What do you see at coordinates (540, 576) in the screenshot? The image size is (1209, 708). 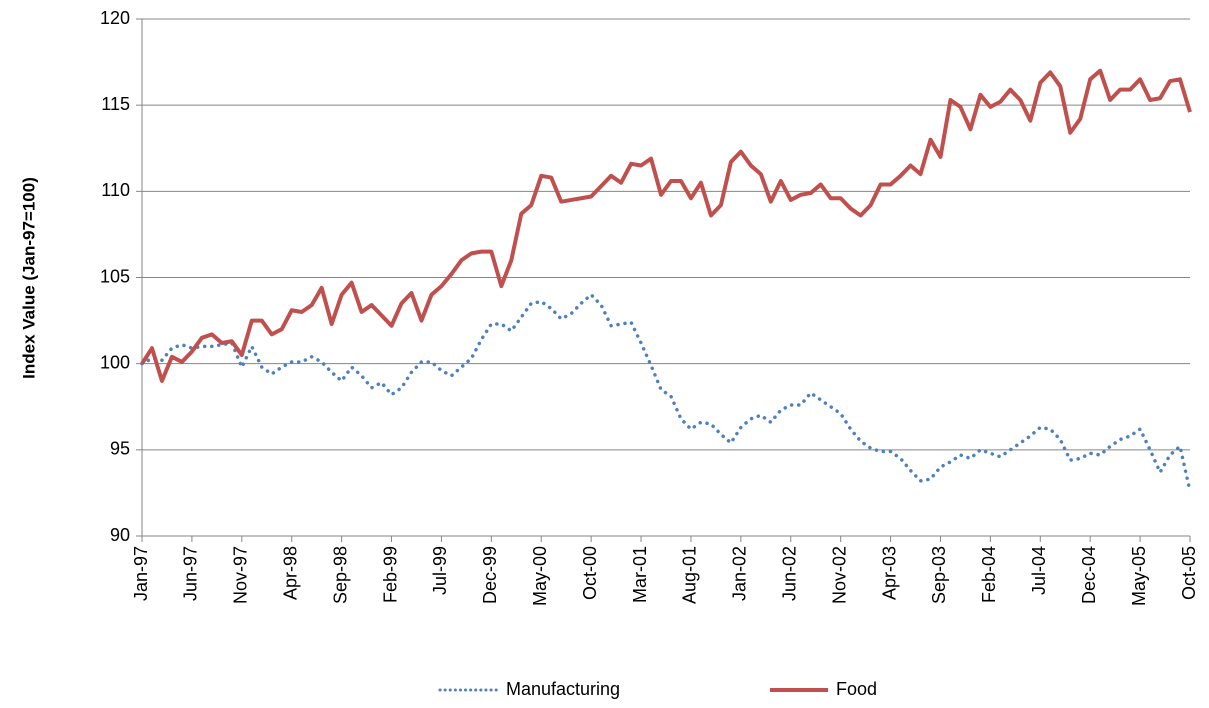 I see `x-tick-label: May-00` at bounding box center [540, 576].